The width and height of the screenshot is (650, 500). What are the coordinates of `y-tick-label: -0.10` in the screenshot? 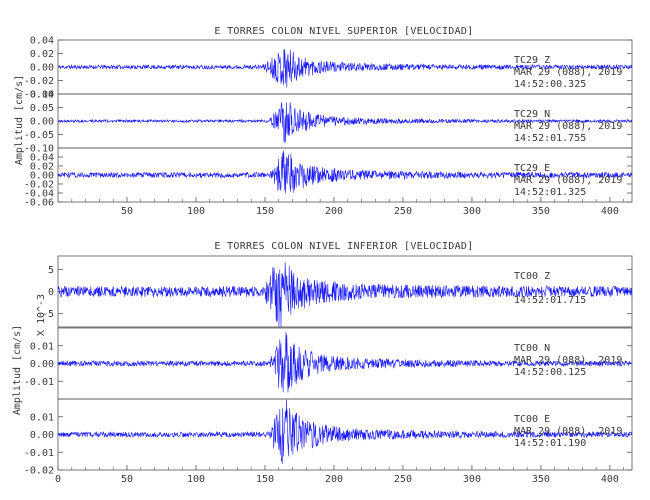 It's located at (39, 149).